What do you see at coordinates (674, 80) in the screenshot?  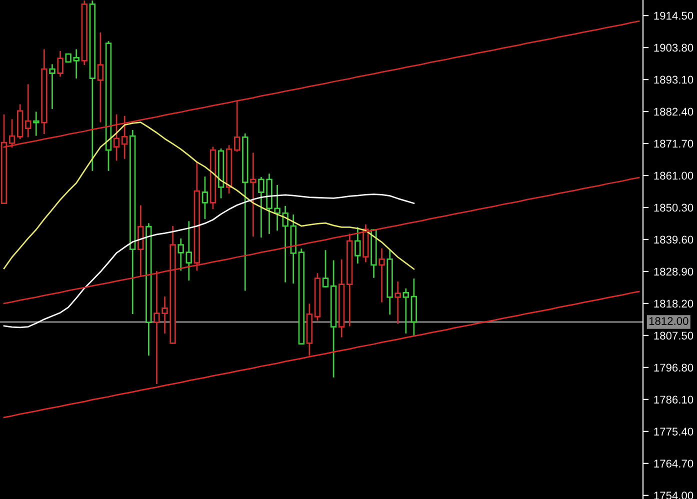 I see `y-tick-label: 1893.10` at bounding box center [674, 80].